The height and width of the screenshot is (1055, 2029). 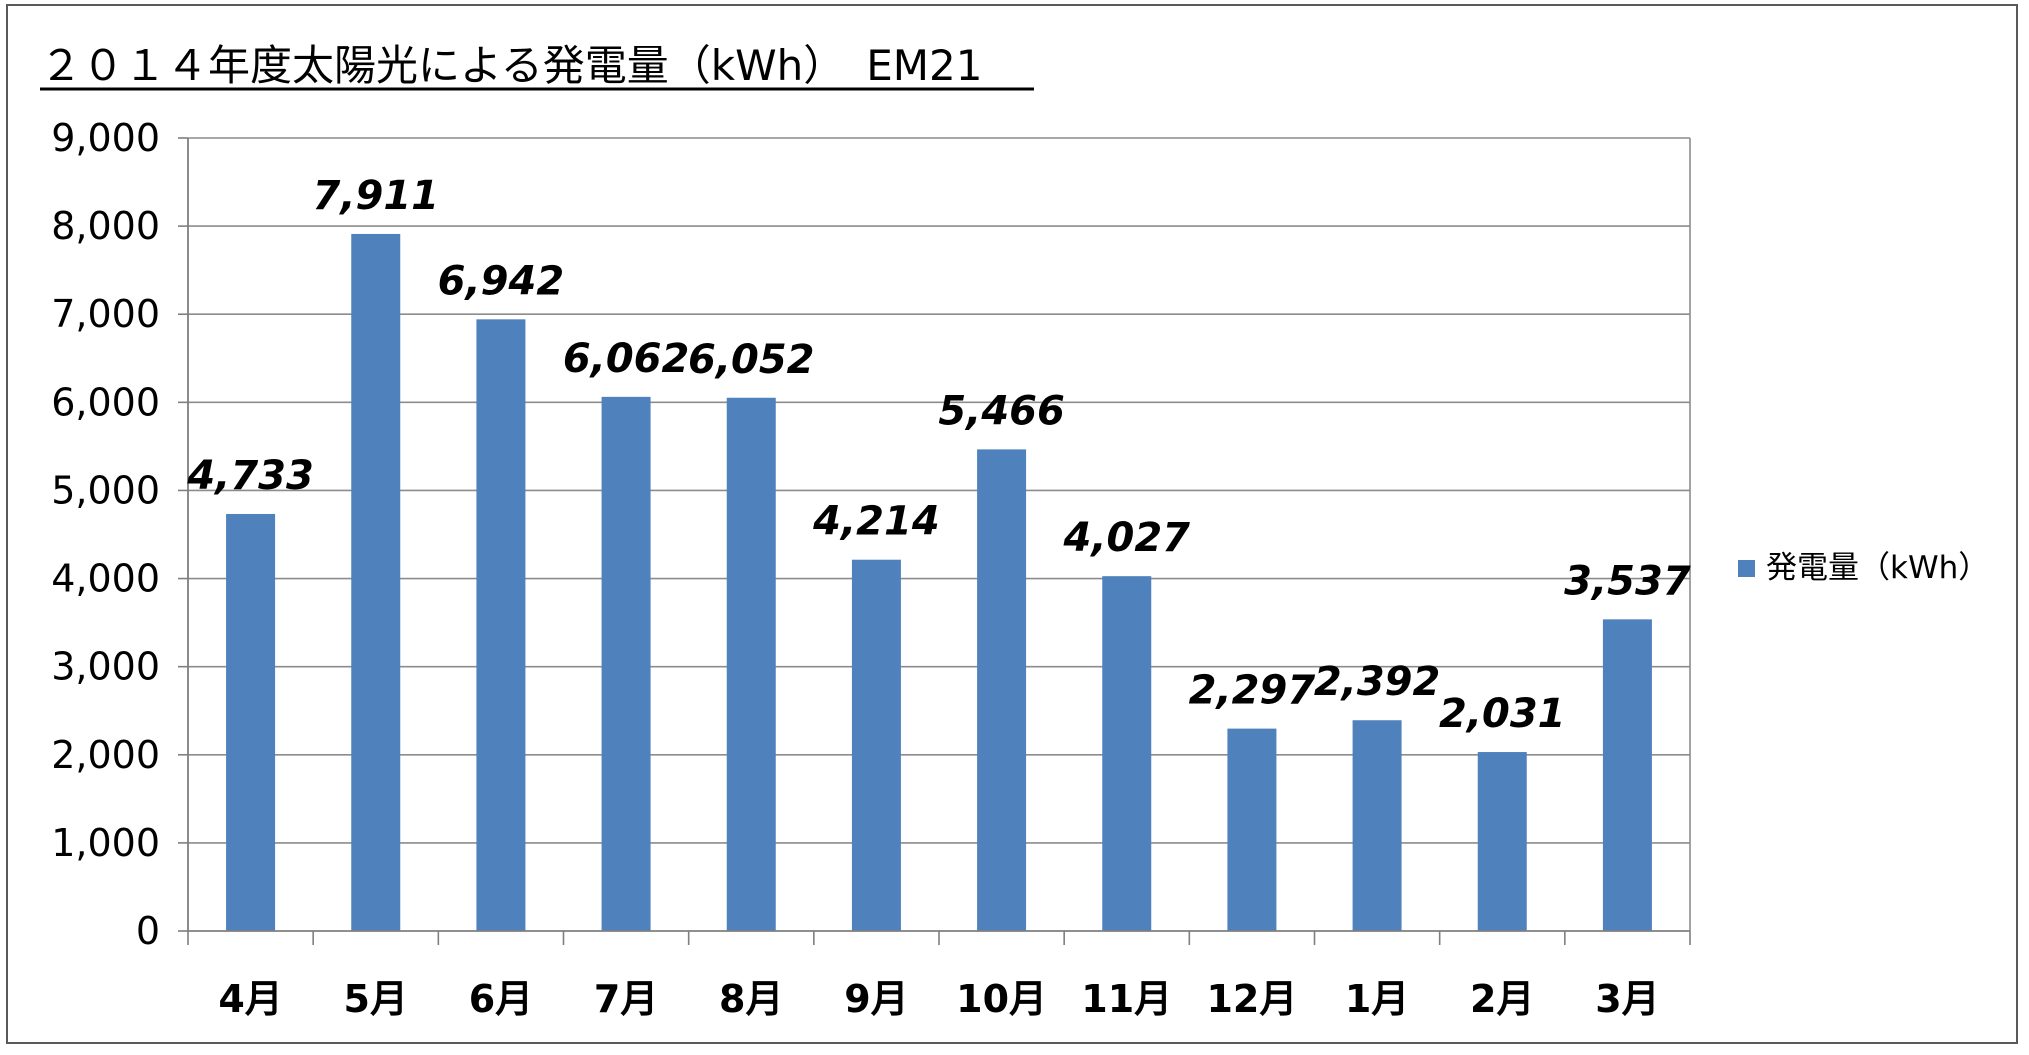 What do you see at coordinates (1746, 568) in the screenshot?
I see `legend-swatch` at bounding box center [1746, 568].